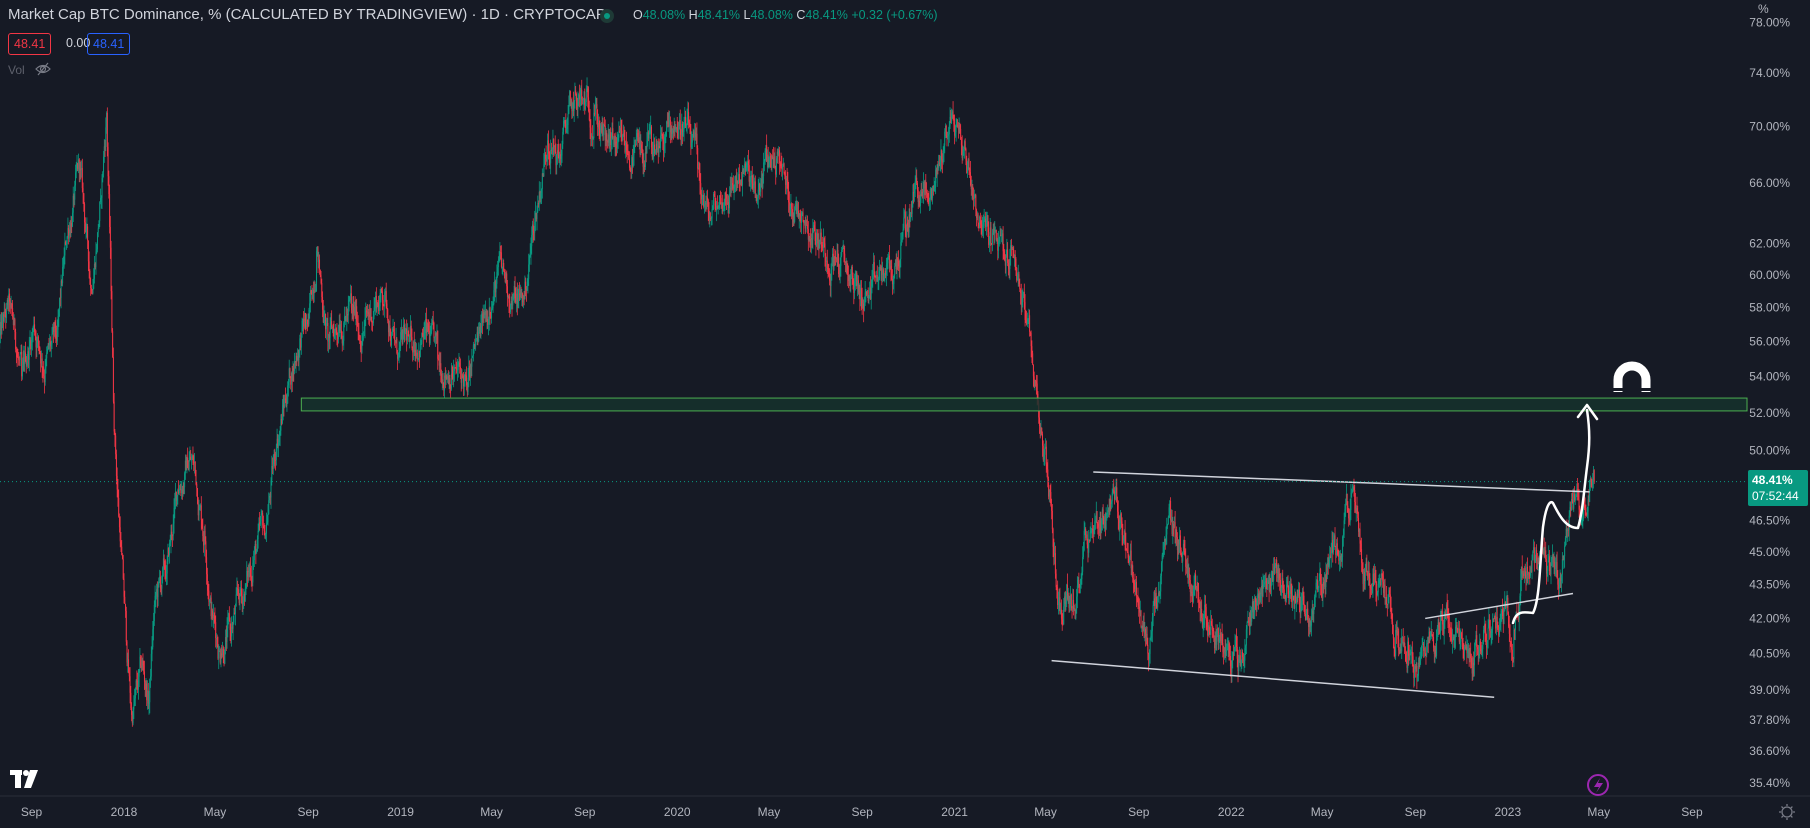 The image size is (1810, 828). I want to click on volume-label: Vol, so click(16, 70).